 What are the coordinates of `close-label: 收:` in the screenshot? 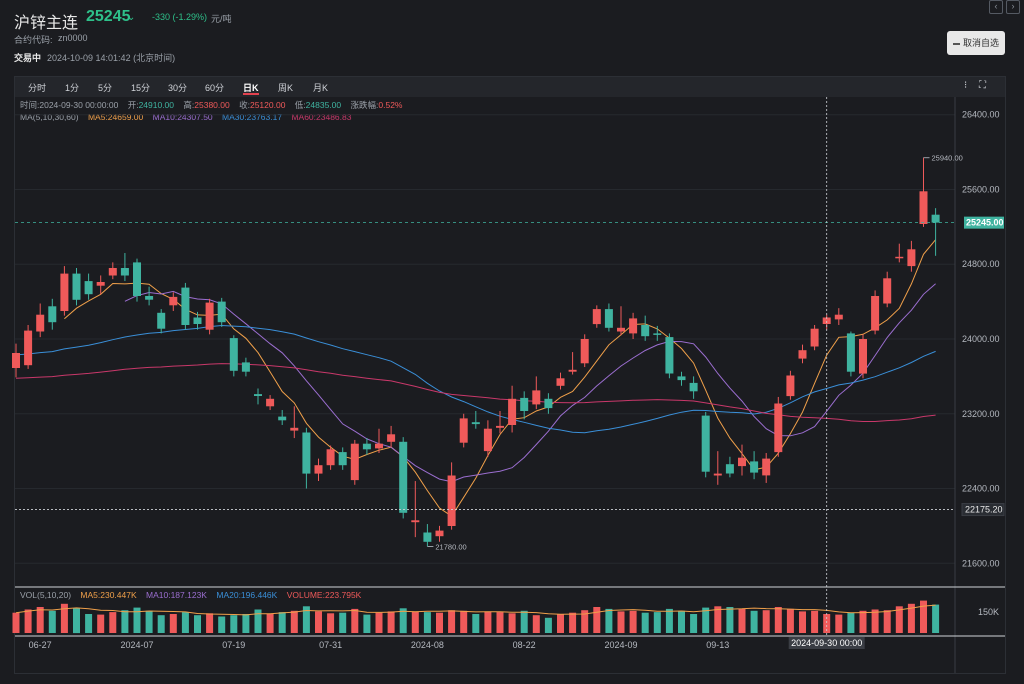 It's located at (244, 105).